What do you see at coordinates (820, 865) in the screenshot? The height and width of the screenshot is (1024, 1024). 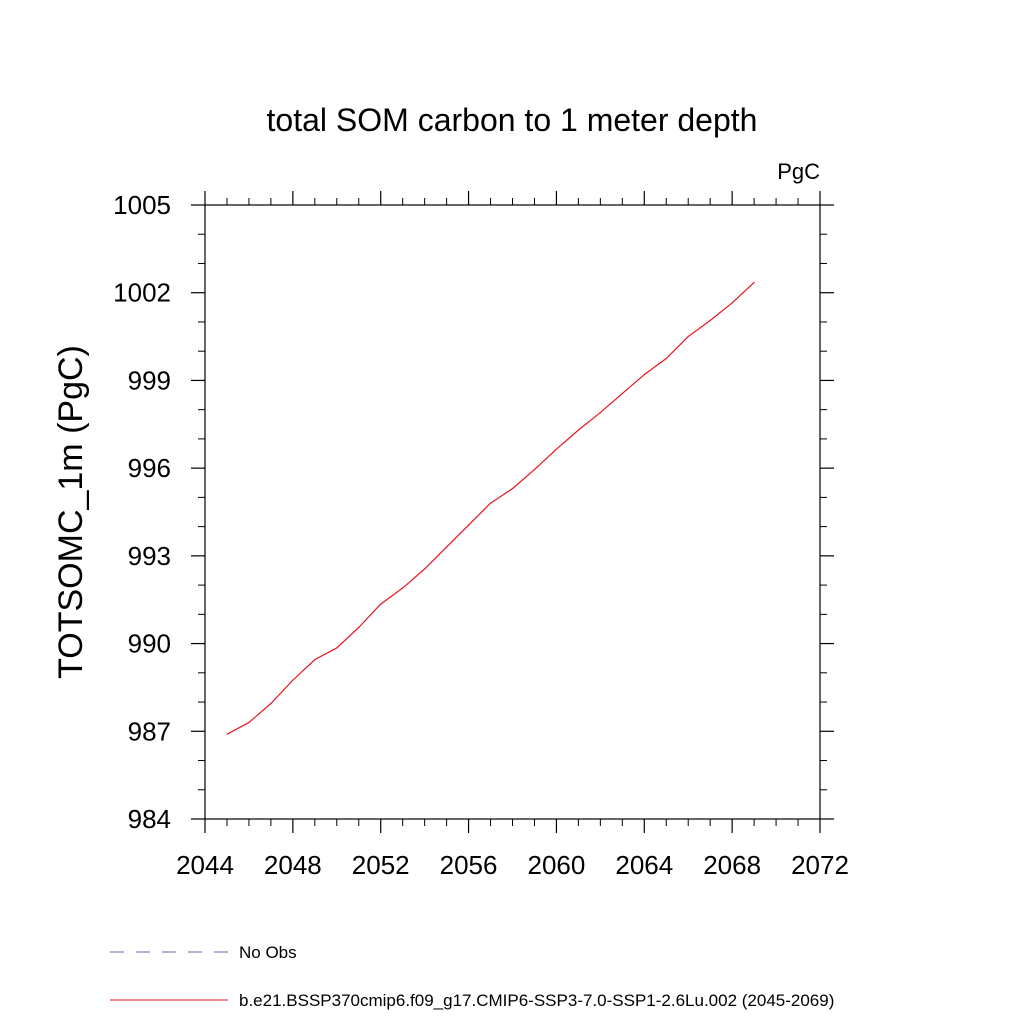 I see `x-tick-label: 2072` at bounding box center [820, 865].